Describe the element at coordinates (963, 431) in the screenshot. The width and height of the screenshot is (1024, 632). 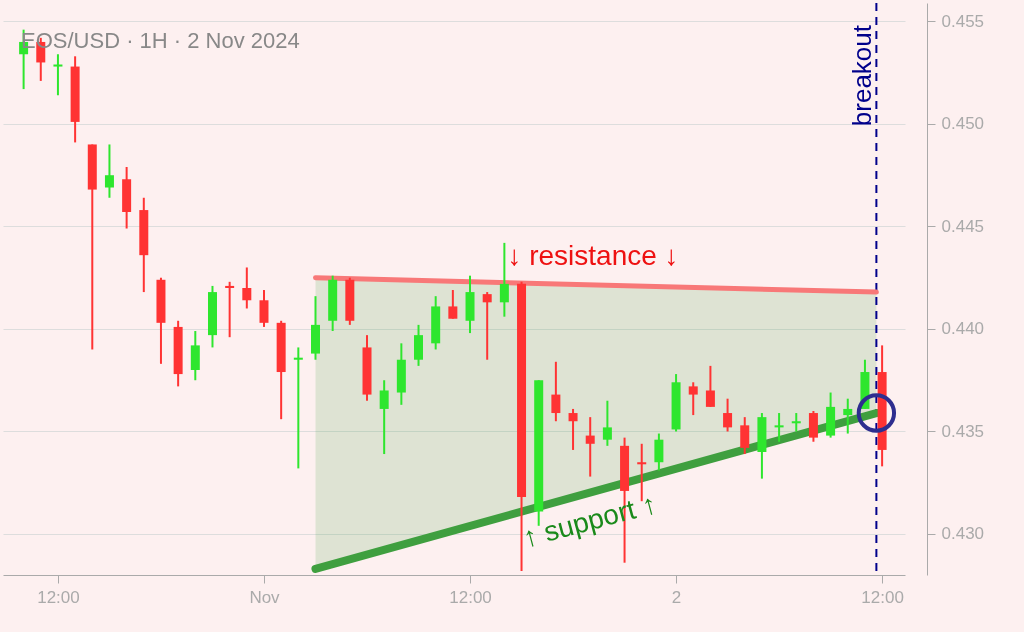
I see `y-tick-label: 0.435` at that location.